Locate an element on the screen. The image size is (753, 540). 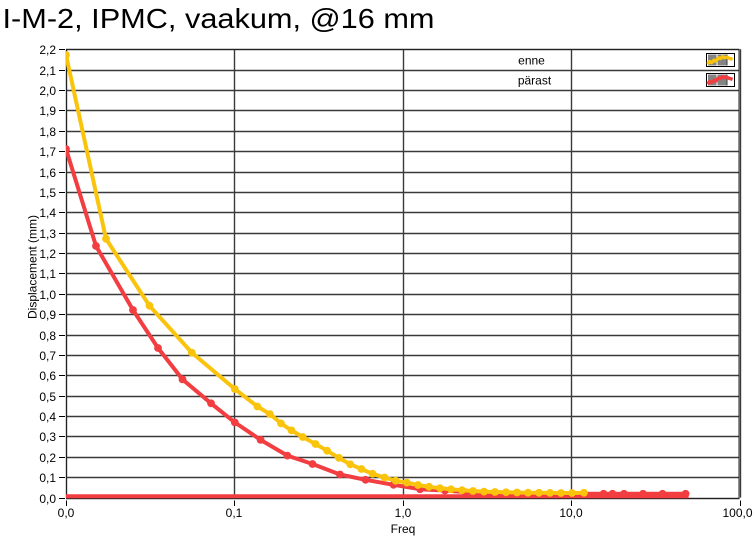
svg-text: Freq is located at coordinates (403, 529).